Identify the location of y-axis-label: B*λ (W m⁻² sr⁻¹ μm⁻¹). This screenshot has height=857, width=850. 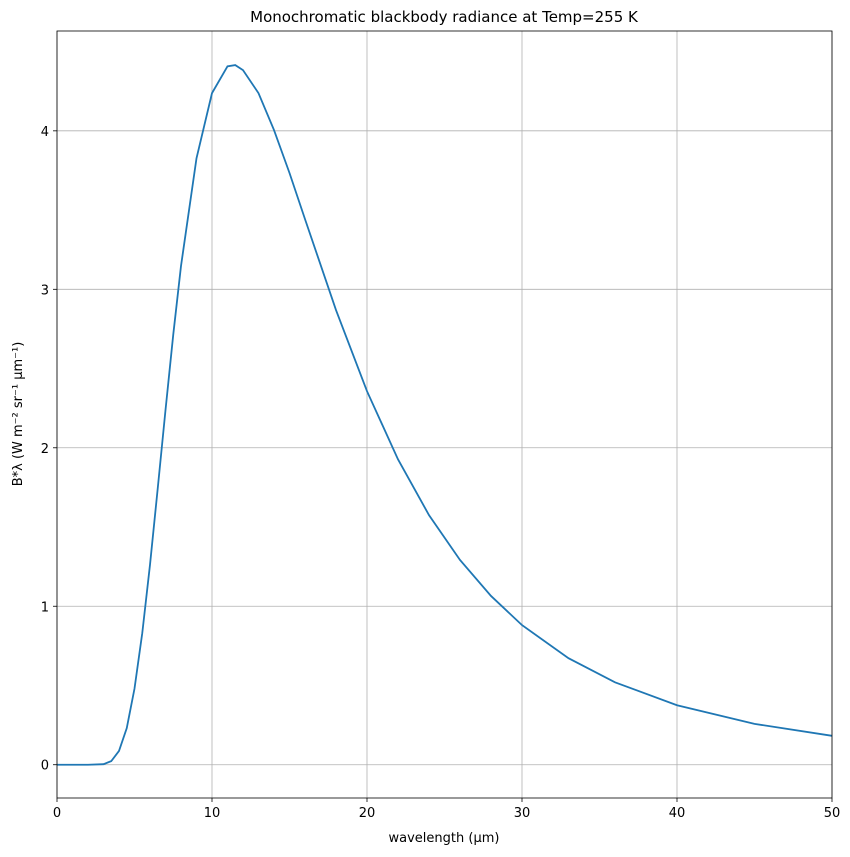
(18, 414).